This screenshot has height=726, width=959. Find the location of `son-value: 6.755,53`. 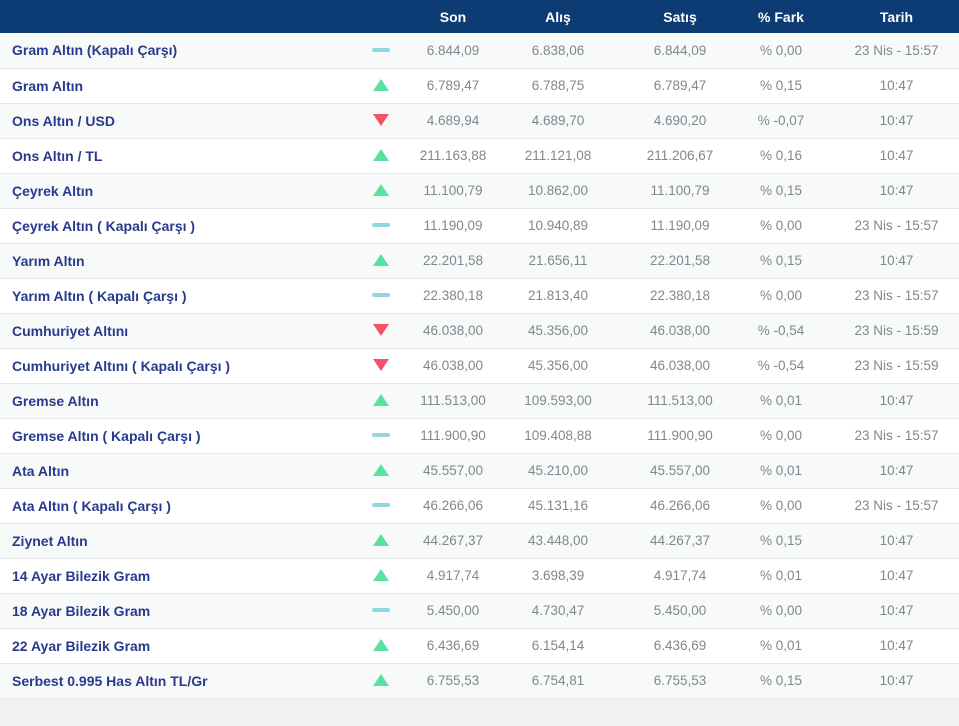

son-value: 6.755,53 is located at coordinates (453, 680).